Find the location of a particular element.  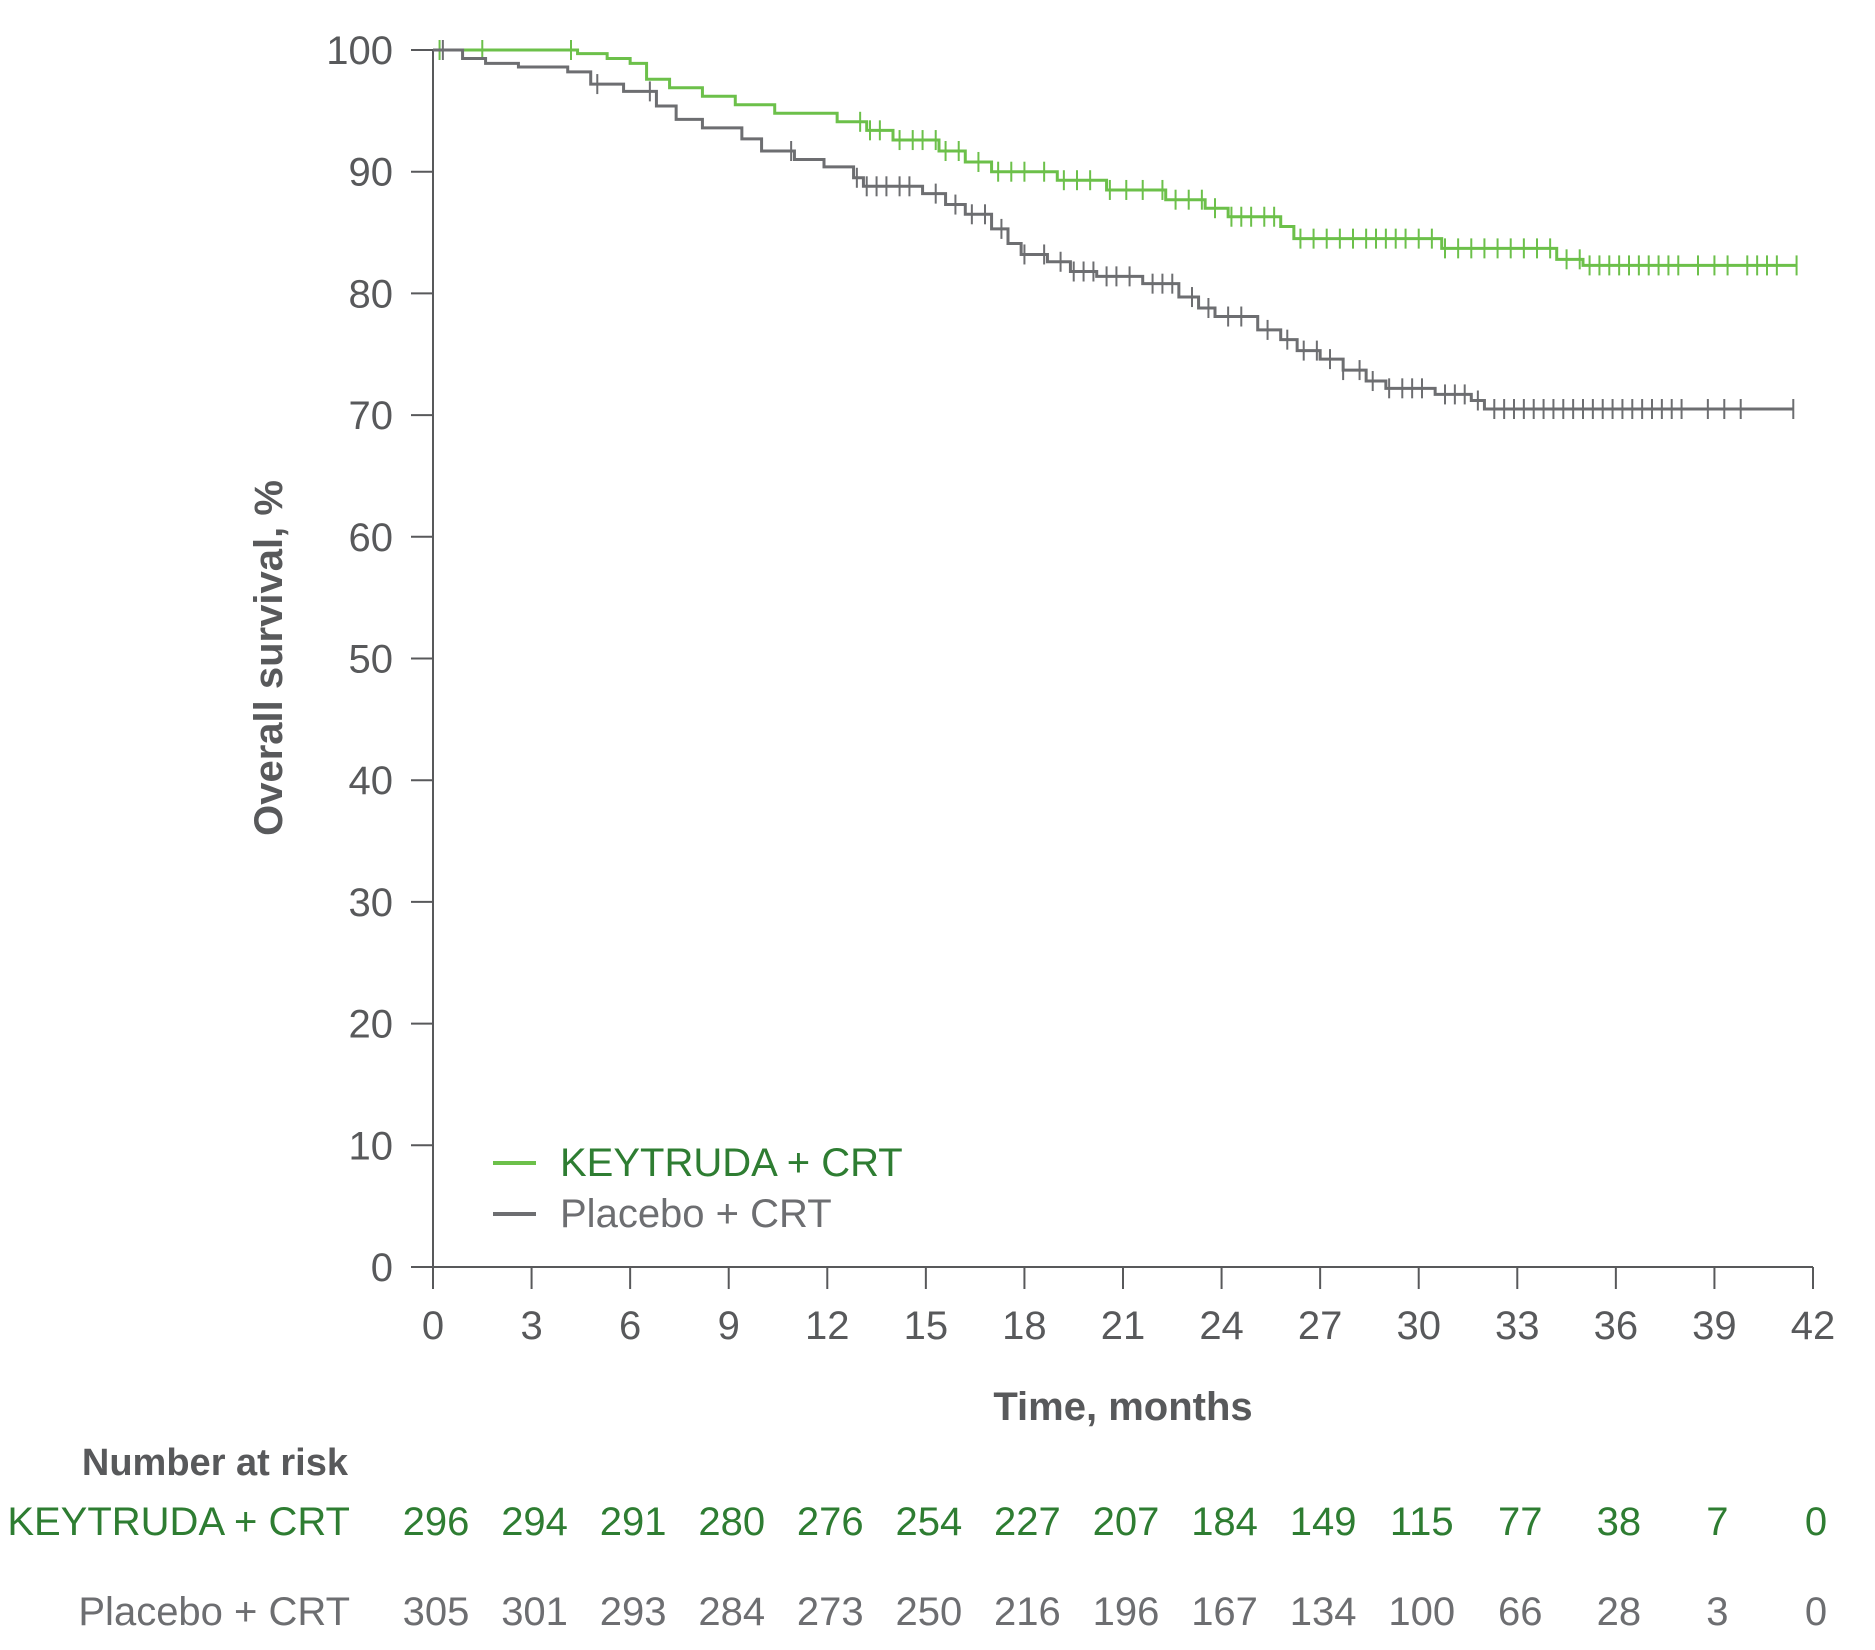

risk-row-label-keytruda: KEYTRUDA + CRT is located at coordinates (178, 1522).